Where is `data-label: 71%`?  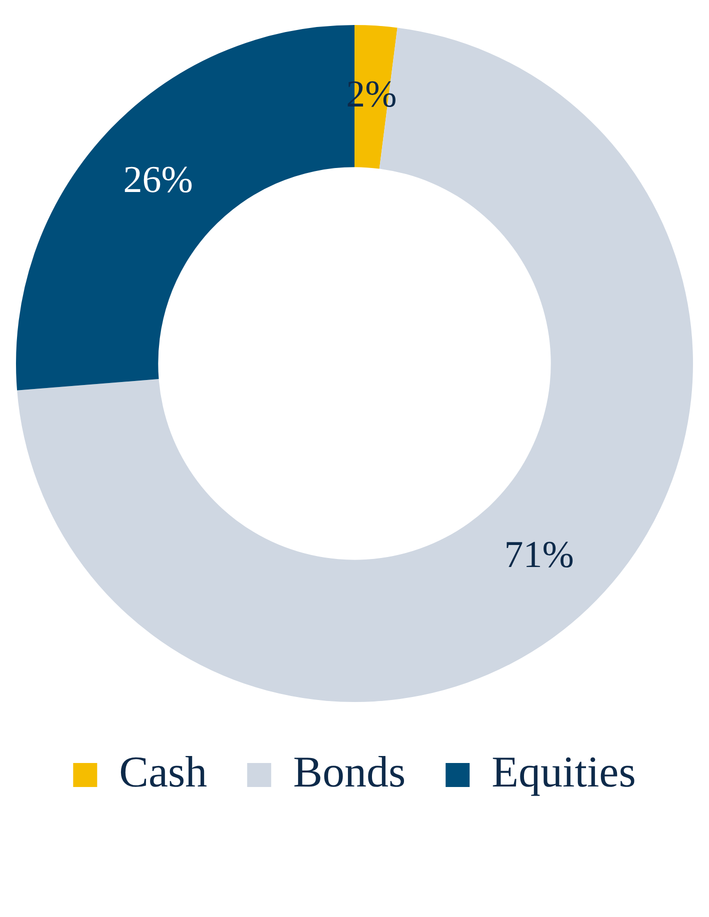
data-label: 71% is located at coordinates (539, 555).